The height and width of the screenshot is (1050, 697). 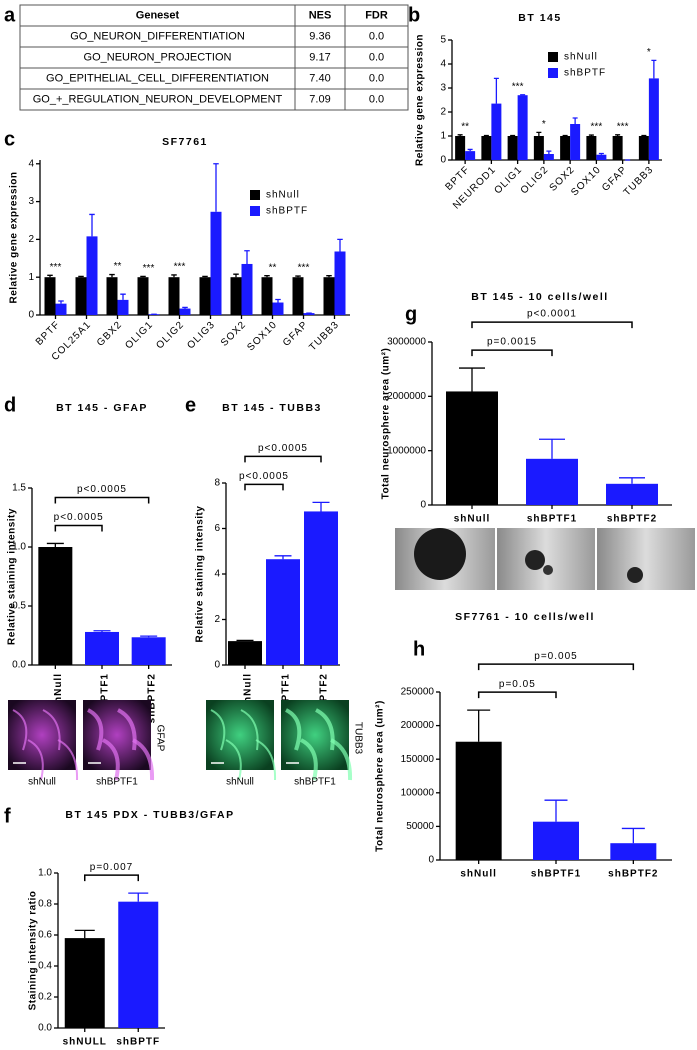 What do you see at coordinates (19, 665) in the screenshot?
I see `y-tick-label: 0.0` at bounding box center [19, 665].